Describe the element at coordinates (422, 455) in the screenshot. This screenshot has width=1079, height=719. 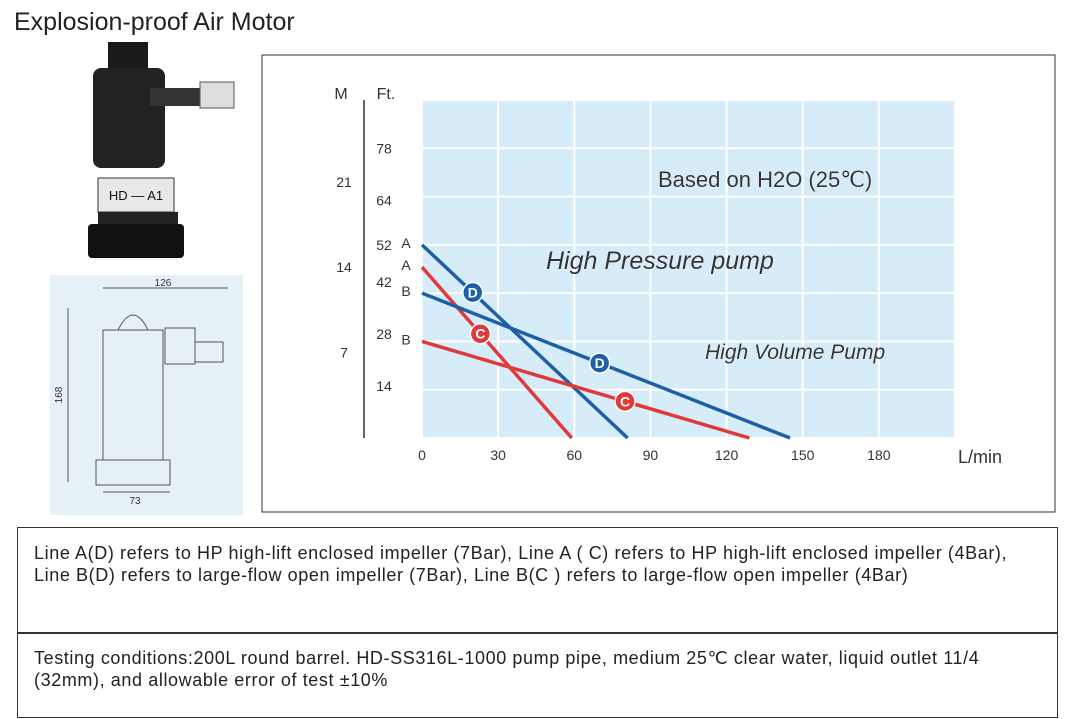
I see `x-tick-label: 0` at that location.